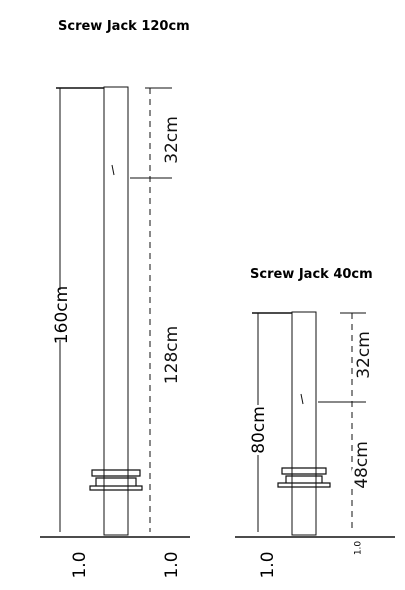  What do you see at coordinates (311, 274) in the screenshot?
I see `jack-title: Screw Jack 40cm` at bounding box center [311, 274].